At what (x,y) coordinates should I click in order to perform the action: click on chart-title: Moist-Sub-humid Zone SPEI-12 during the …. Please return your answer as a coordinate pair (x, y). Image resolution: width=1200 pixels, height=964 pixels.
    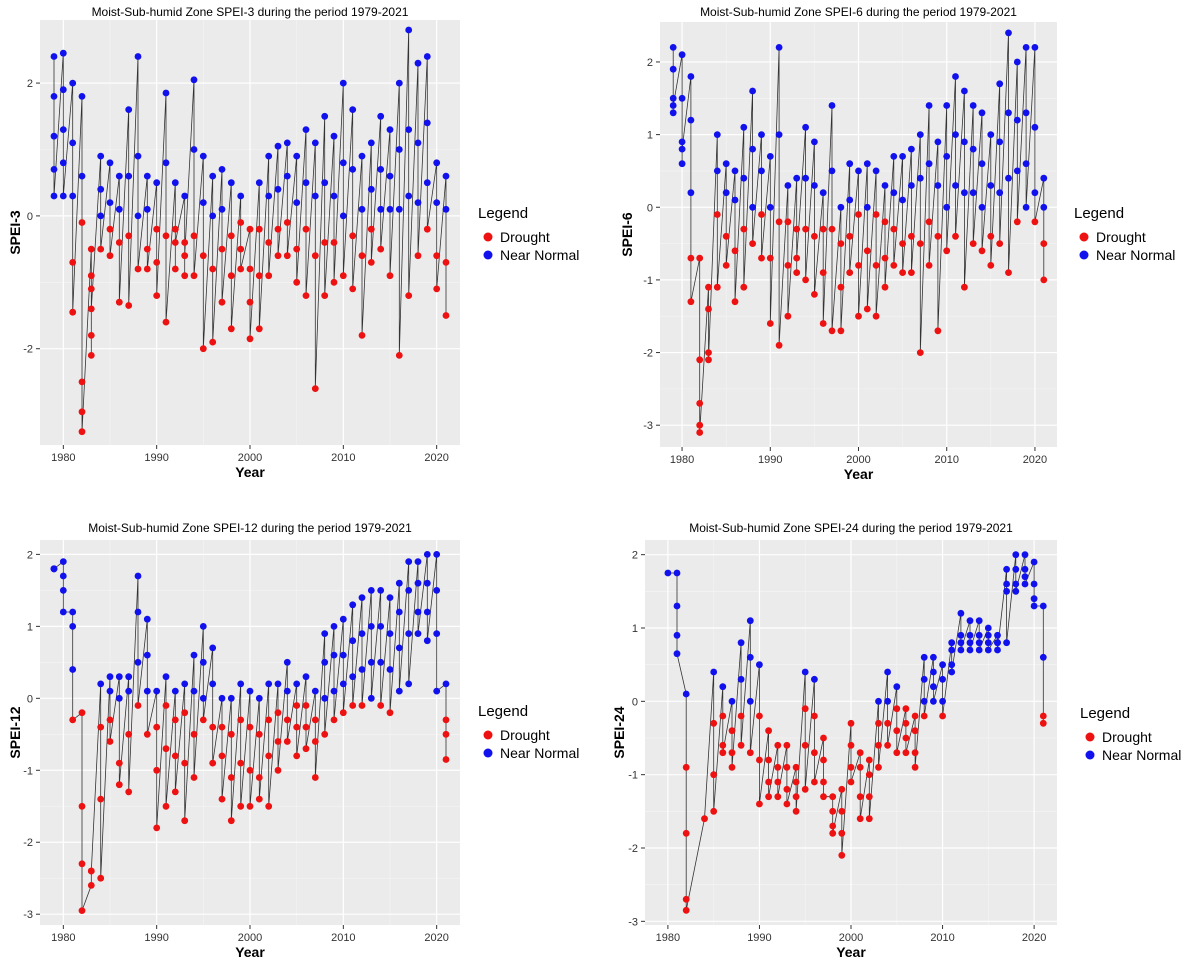
    Looking at the image, I should click on (250, 528).